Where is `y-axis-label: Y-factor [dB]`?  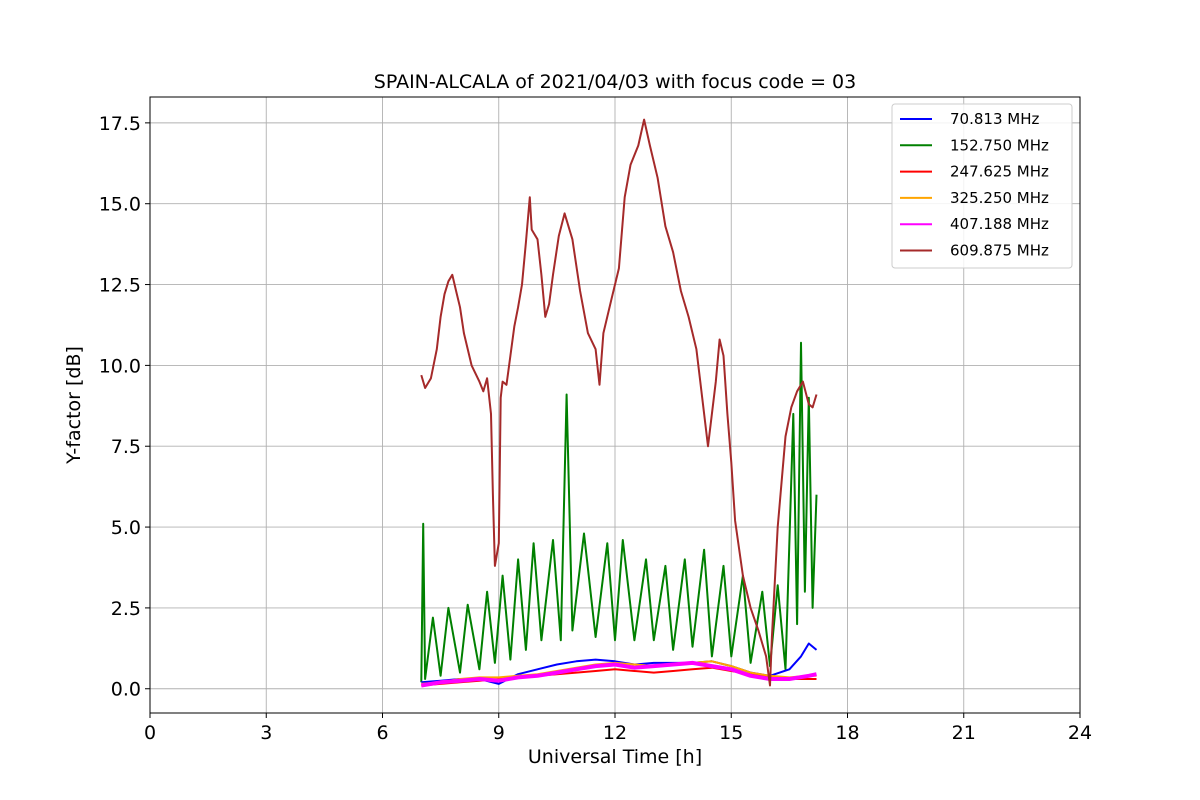
y-axis-label: Y-factor [dB] is located at coordinates (74, 405).